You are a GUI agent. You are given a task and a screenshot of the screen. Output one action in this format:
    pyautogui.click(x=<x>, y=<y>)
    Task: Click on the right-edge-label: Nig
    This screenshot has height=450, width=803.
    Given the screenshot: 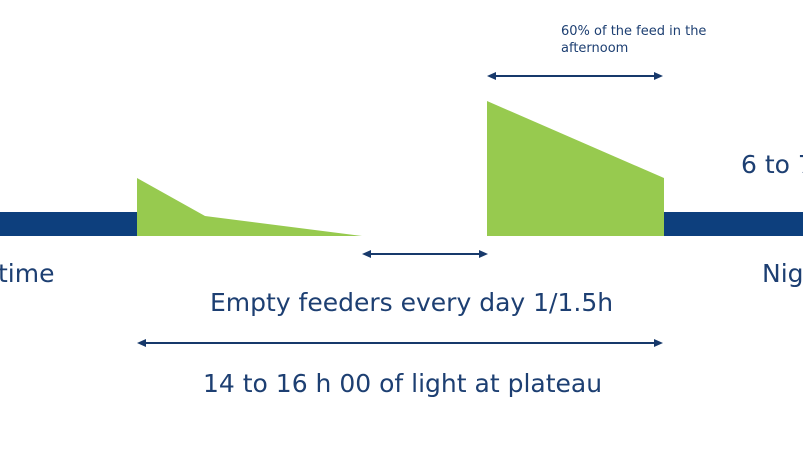 What is the action you would take?
    pyautogui.click(x=782, y=273)
    